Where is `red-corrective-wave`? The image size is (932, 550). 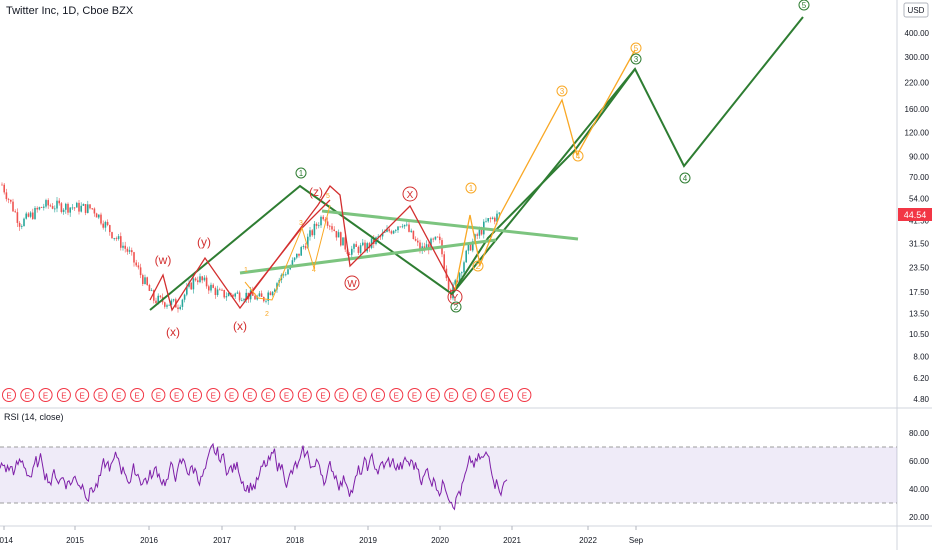
red-corrective-wave is located at coordinates (302, 248).